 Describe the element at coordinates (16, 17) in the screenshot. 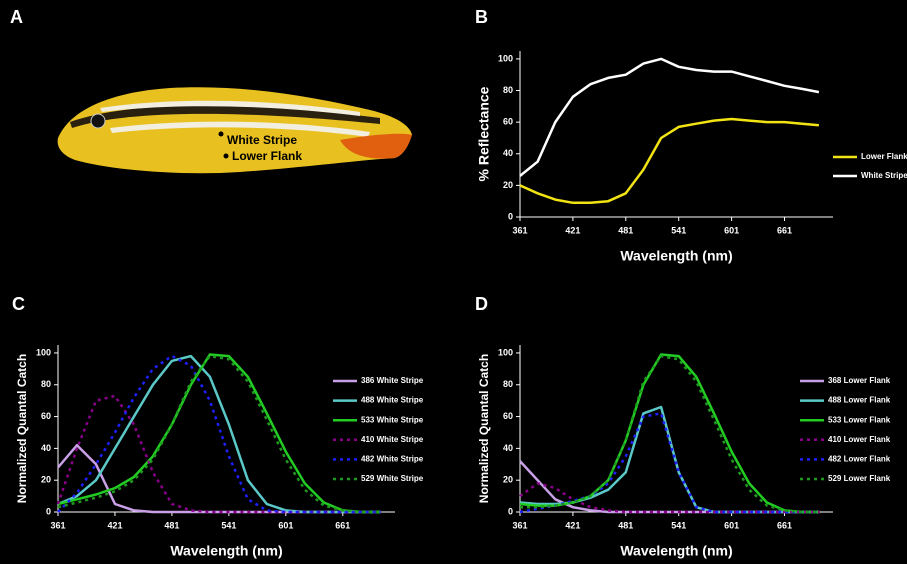

I see `panel-label: A` at that location.